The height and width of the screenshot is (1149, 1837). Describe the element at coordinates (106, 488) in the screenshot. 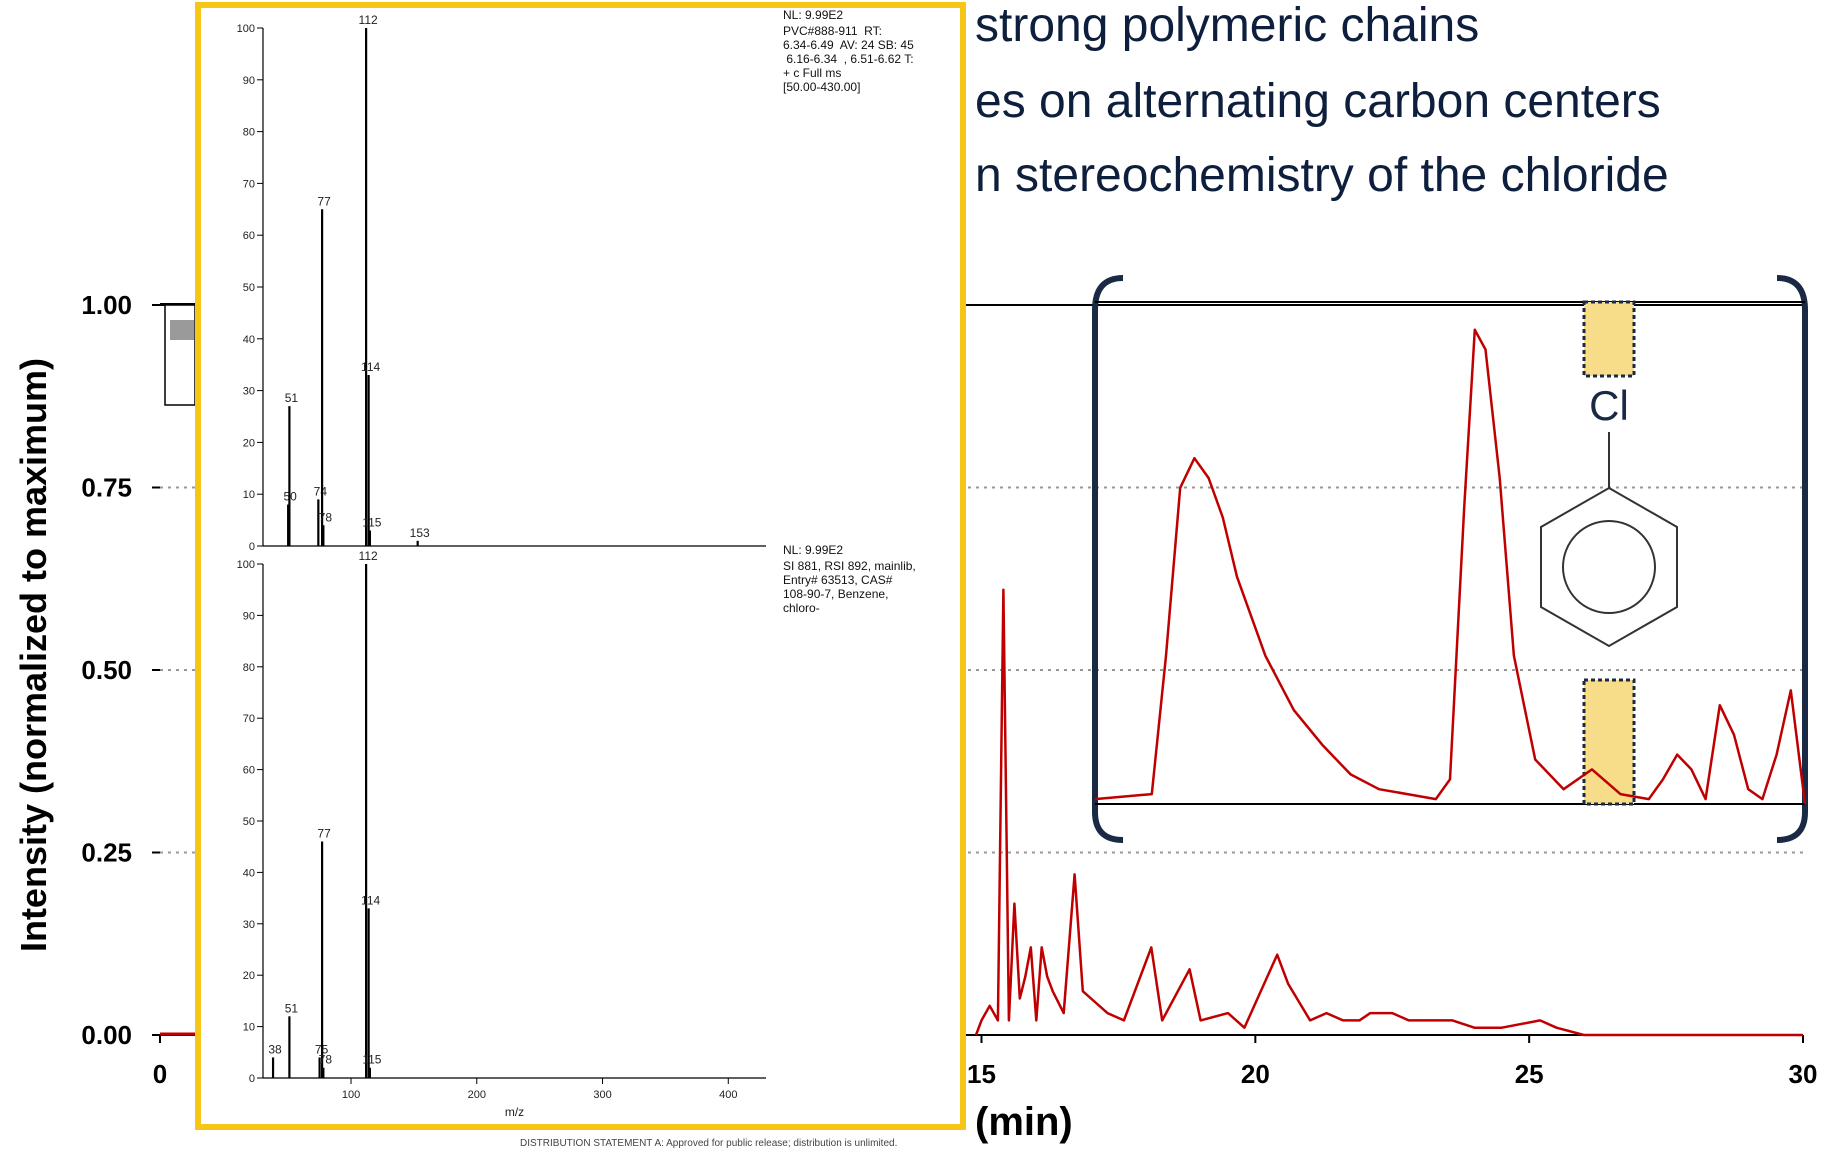

I see `y-tick-label: 0.75` at that location.